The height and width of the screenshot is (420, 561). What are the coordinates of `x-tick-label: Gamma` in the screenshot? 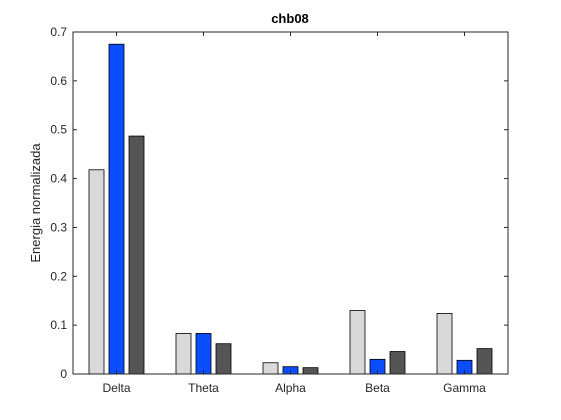 It's located at (464, 388).